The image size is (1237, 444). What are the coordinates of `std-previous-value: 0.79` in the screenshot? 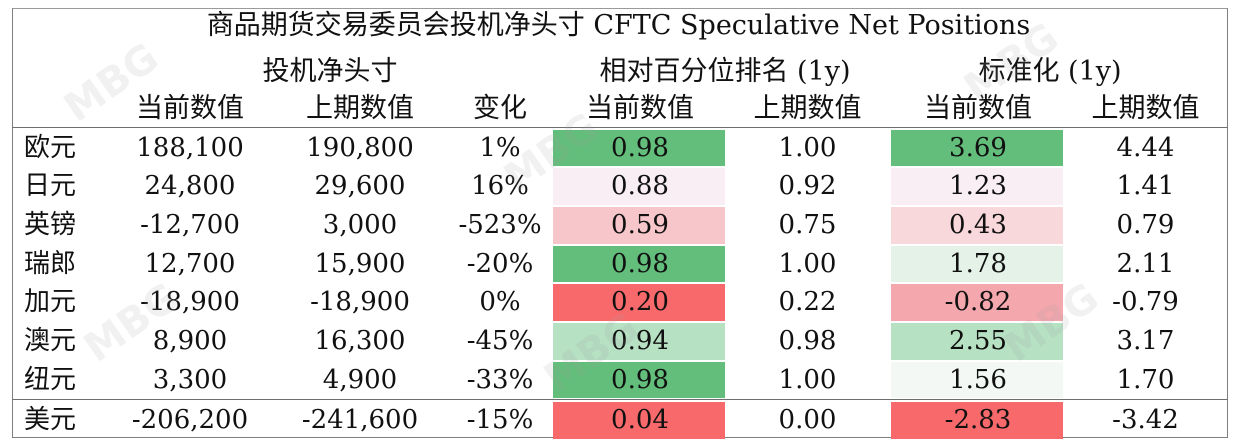 It's located at (1145, 224).